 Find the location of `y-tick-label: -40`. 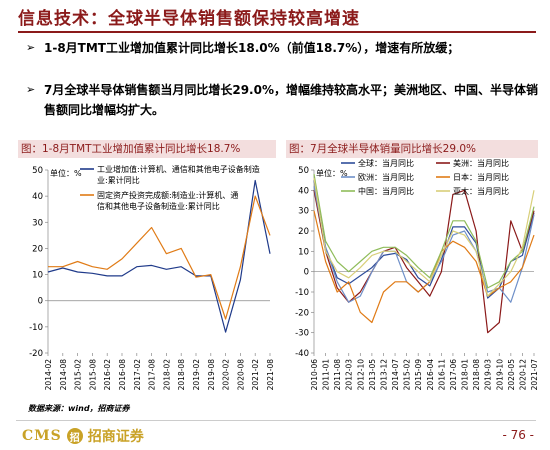

y-tick-label: -40 is located at coordinates (302, 354).